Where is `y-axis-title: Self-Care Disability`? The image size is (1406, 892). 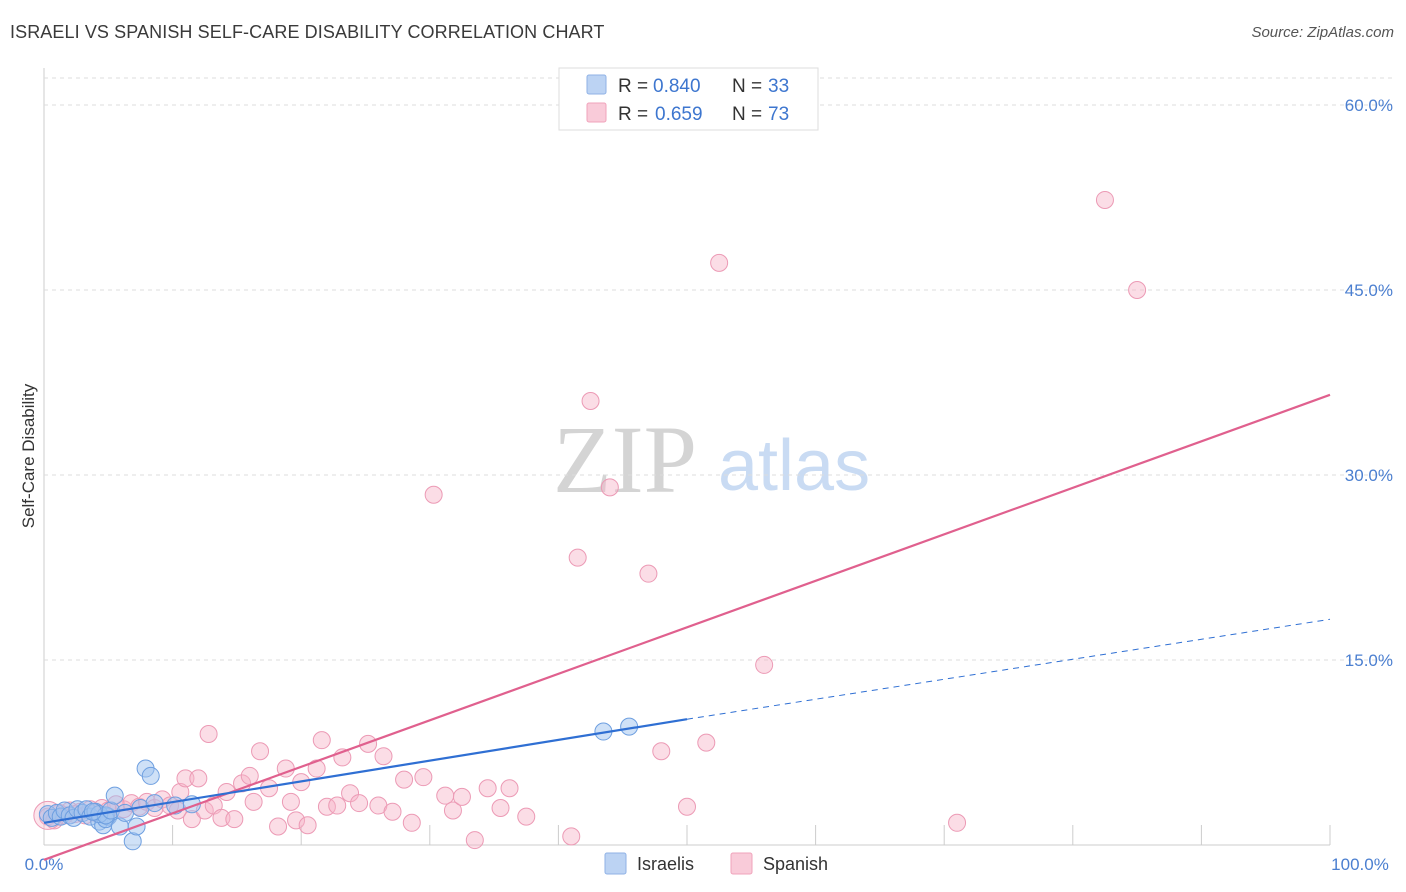 y-axis-title: Self-Care Disability is located at coordinates (28, 455).